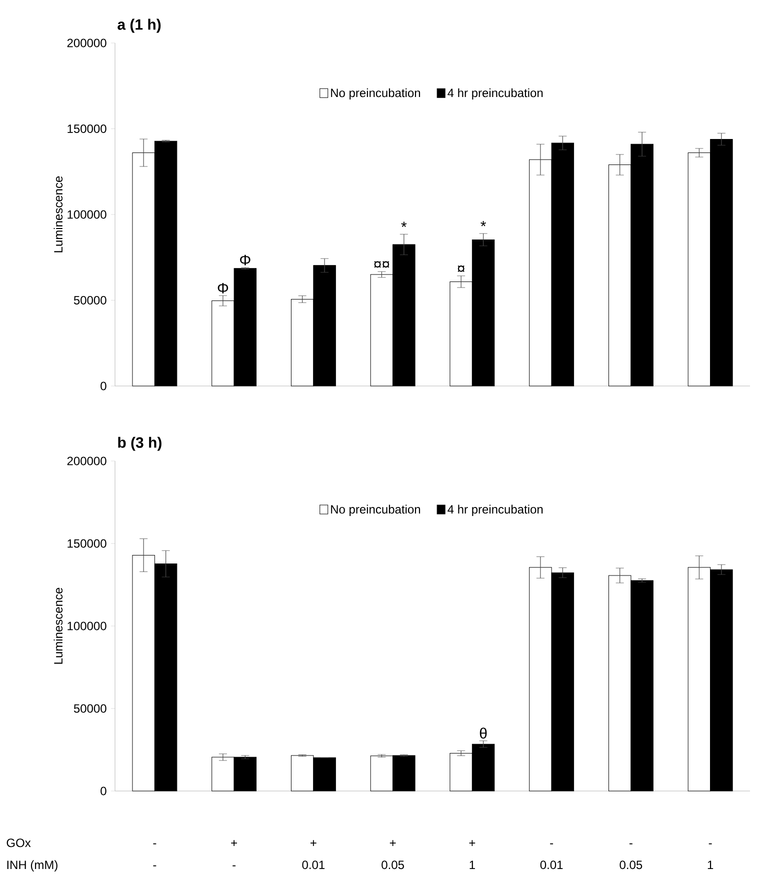 Image resolution: width=762 pixels, height=890 pixels. Describe the element at coordinates (461, 268) in the screenshot. I see `annotation: ¤` at that location.